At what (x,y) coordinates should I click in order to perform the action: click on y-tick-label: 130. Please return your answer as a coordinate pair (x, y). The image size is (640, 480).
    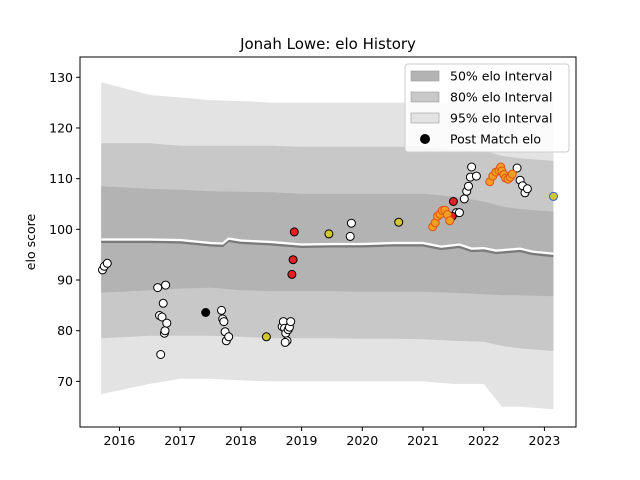
    Looking at the image, I should click on (61, 77).